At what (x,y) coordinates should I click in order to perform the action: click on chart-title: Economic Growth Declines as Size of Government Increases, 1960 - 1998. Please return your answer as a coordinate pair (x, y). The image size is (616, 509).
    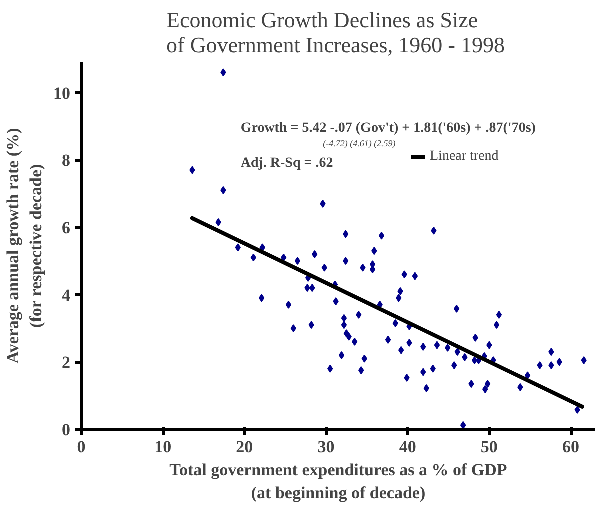
    Looking at the image, I should click on (335, 33).